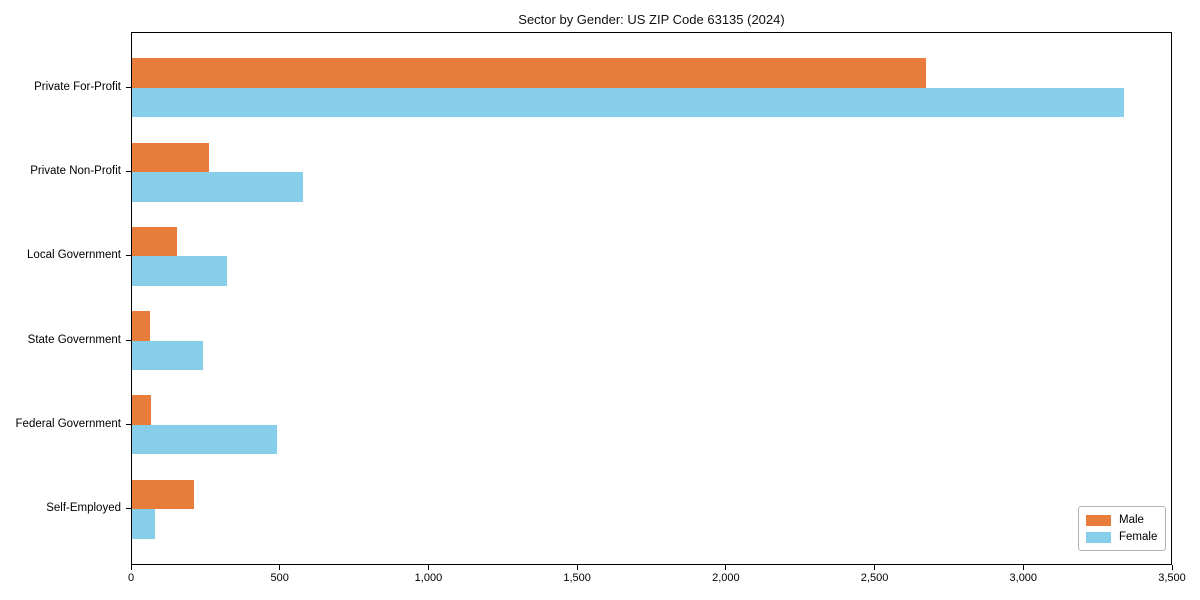 This screenshot has width=1200, height=600. What do you see at coordinates (1172, 578) in the screenshot?
I see `x-tick-label: 3,500` at bounding box center [1172, 578].